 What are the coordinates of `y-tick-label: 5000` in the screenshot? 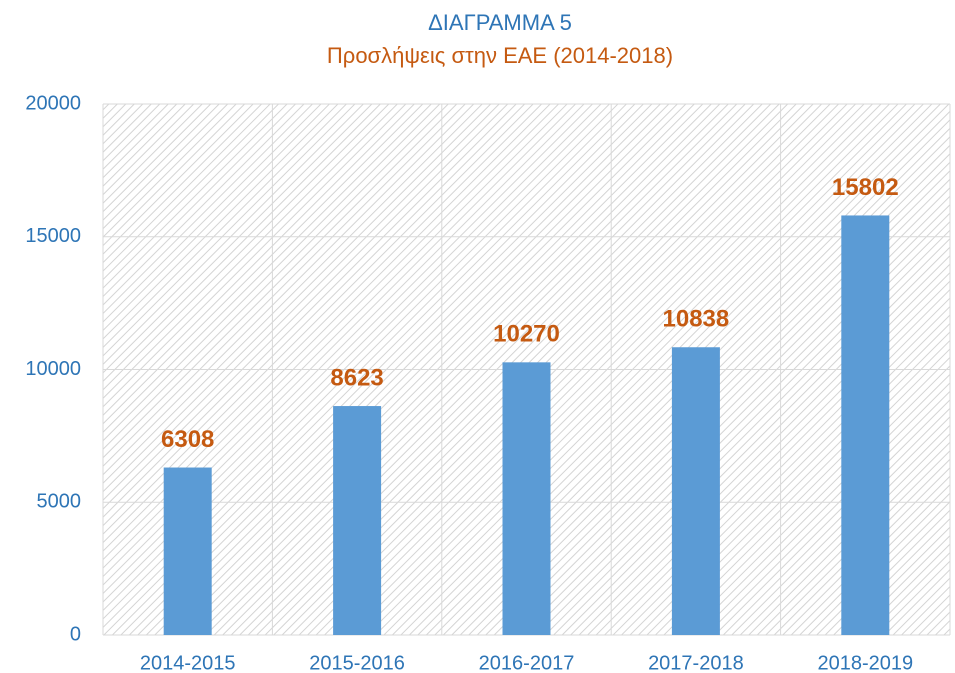 It's located at (59, 502).